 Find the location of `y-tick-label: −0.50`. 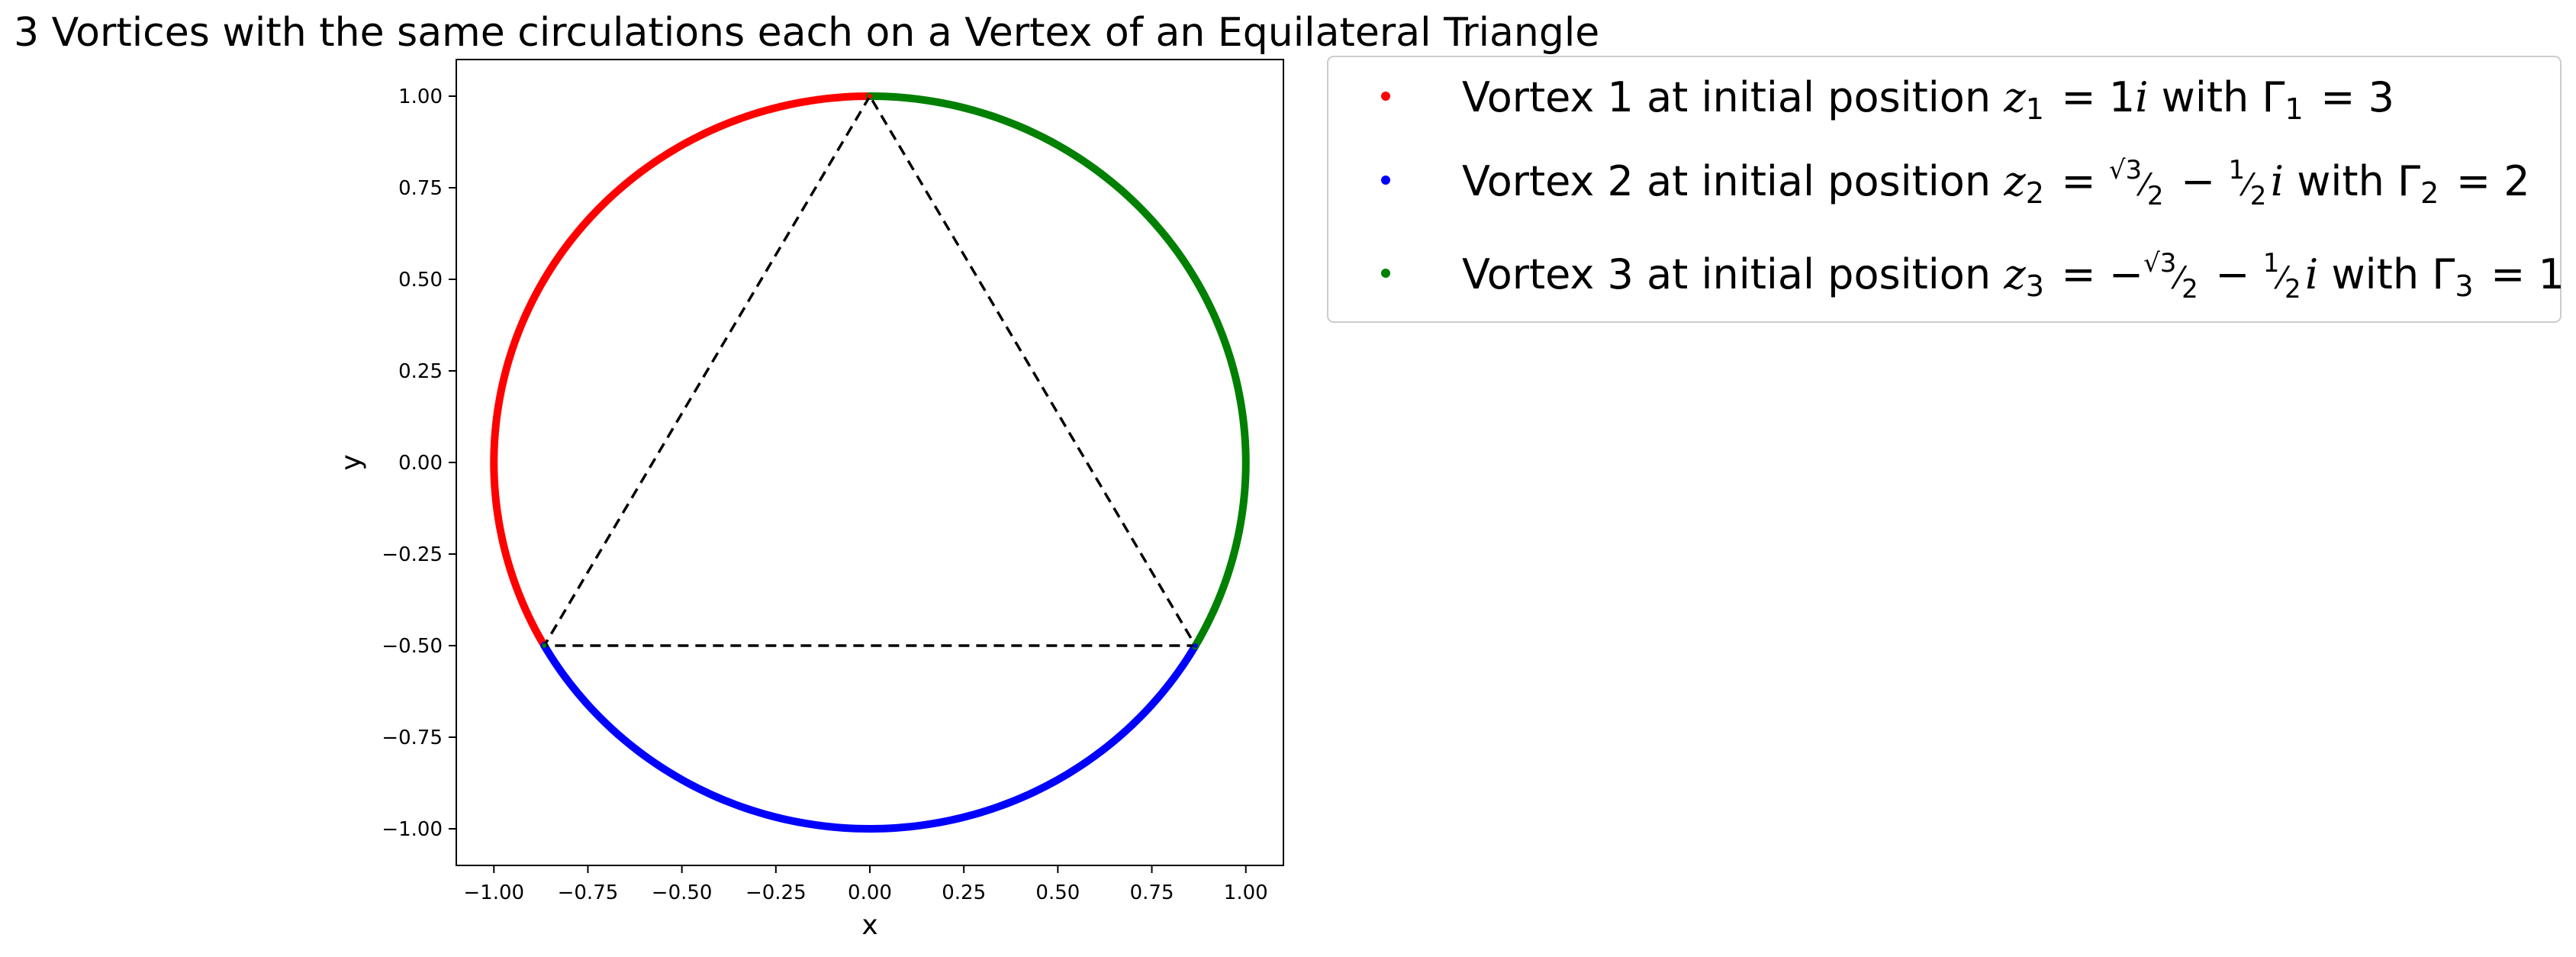

y-tick-label: −0.50 is located at coordinates (412, 646).